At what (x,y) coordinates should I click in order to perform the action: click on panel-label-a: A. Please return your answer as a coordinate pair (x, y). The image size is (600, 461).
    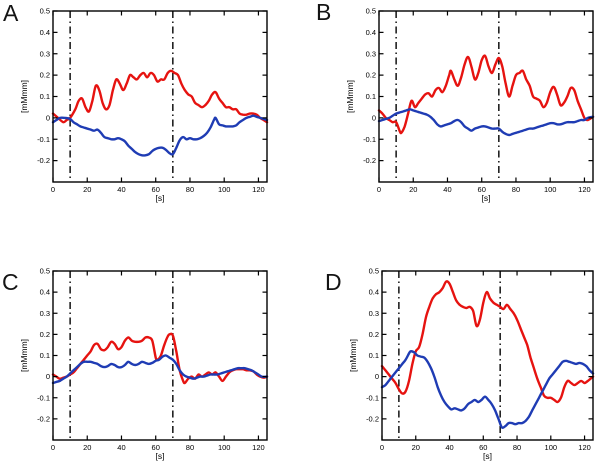
    Looking at the image, I should click on (11, 13).